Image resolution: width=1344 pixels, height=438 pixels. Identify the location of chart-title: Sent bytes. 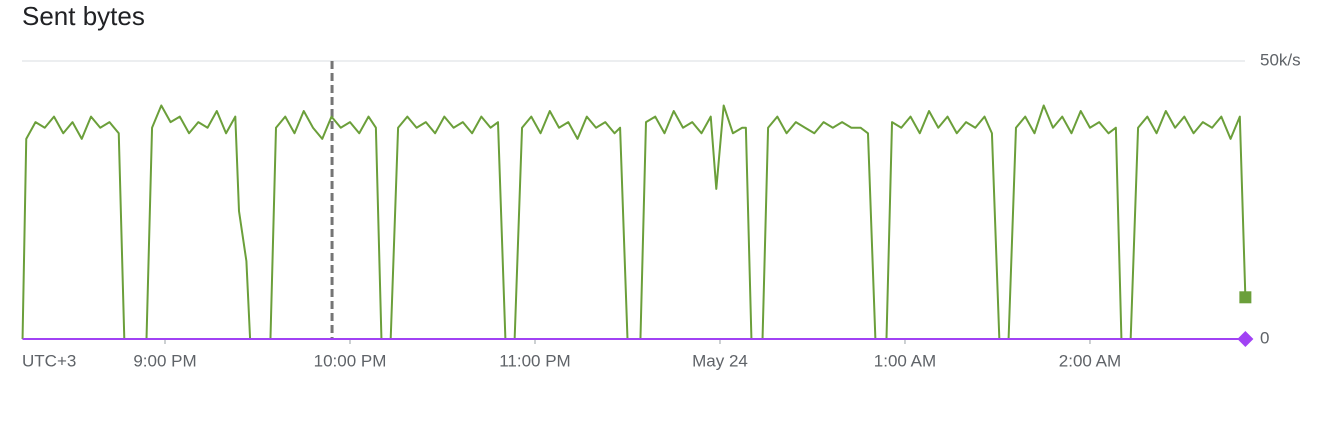
(83, 16).